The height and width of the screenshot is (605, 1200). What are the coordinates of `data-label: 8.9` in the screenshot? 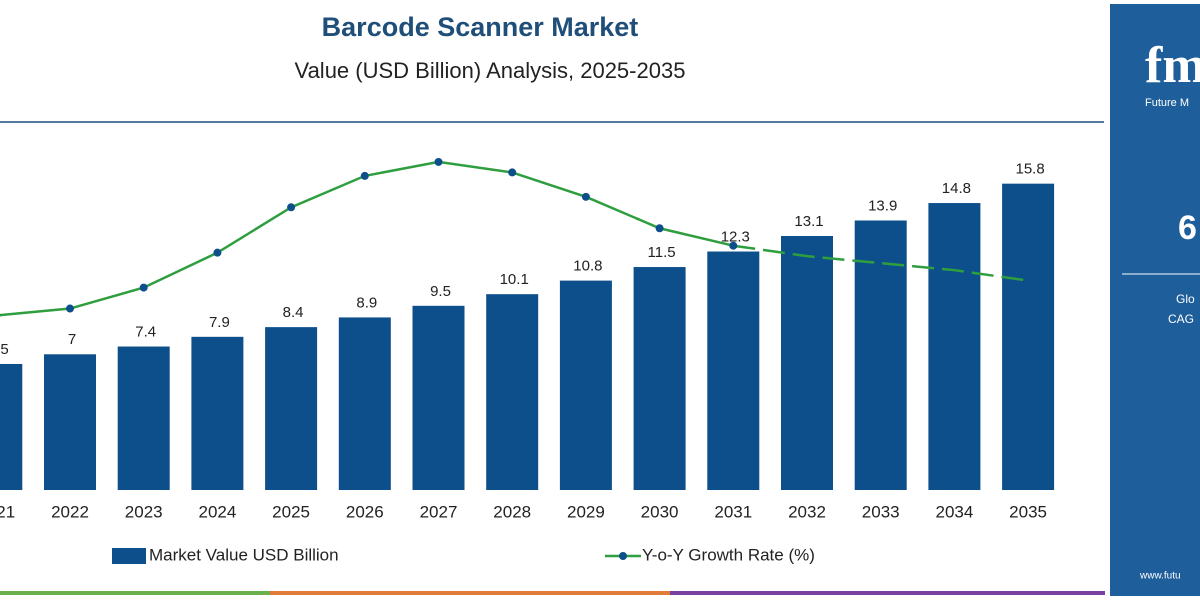 It's located at (366, 302).